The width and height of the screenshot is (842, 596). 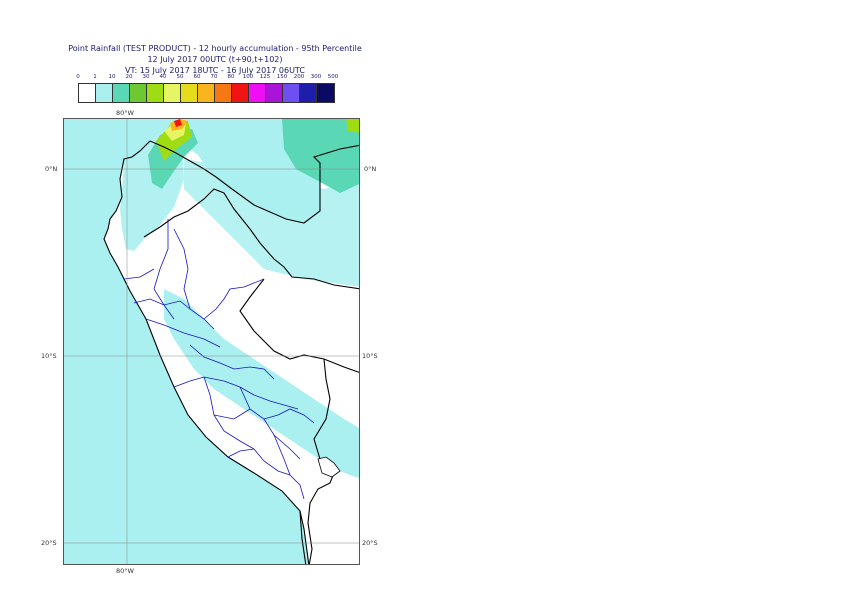 What do you see at coordinates (215, 59) in the screenshot?
I see `chart-title-line2: 12 July 2017 00UTC (t+90,t+102)` at bounding box center [215, 59].